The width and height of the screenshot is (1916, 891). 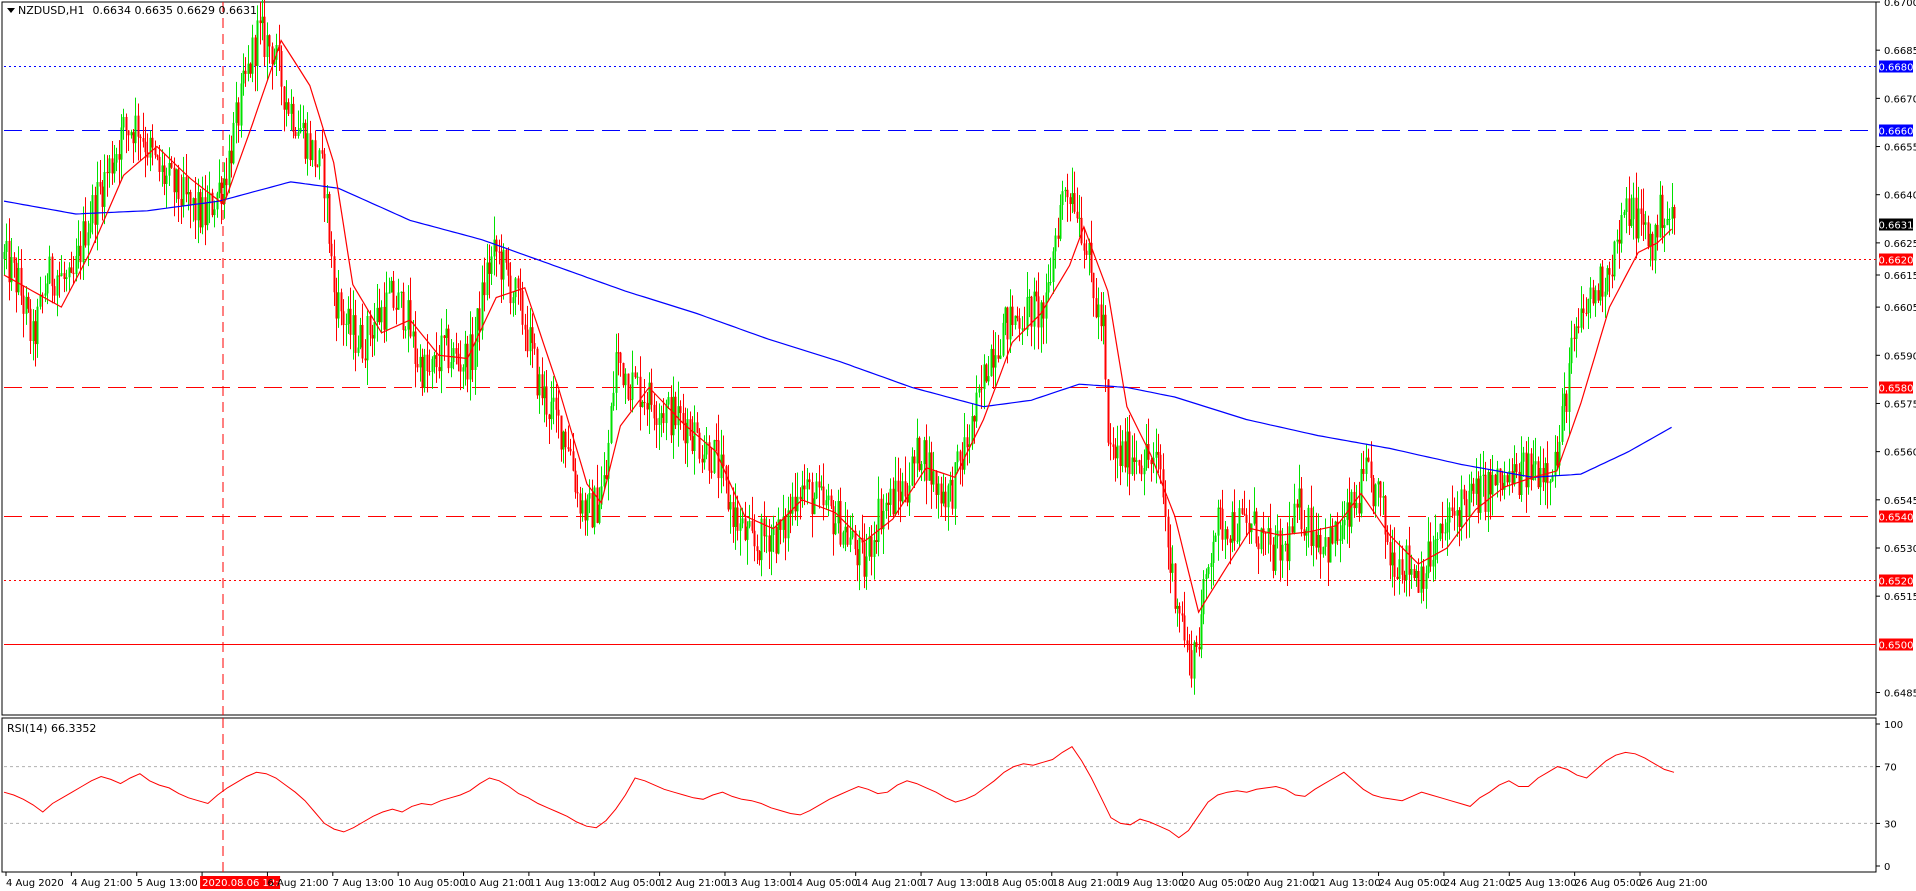 What do you see at coordinates (1900, 501) in the screenshot?
I see `price-axis-label: 0.6545` at bounding box center [1900, 501].